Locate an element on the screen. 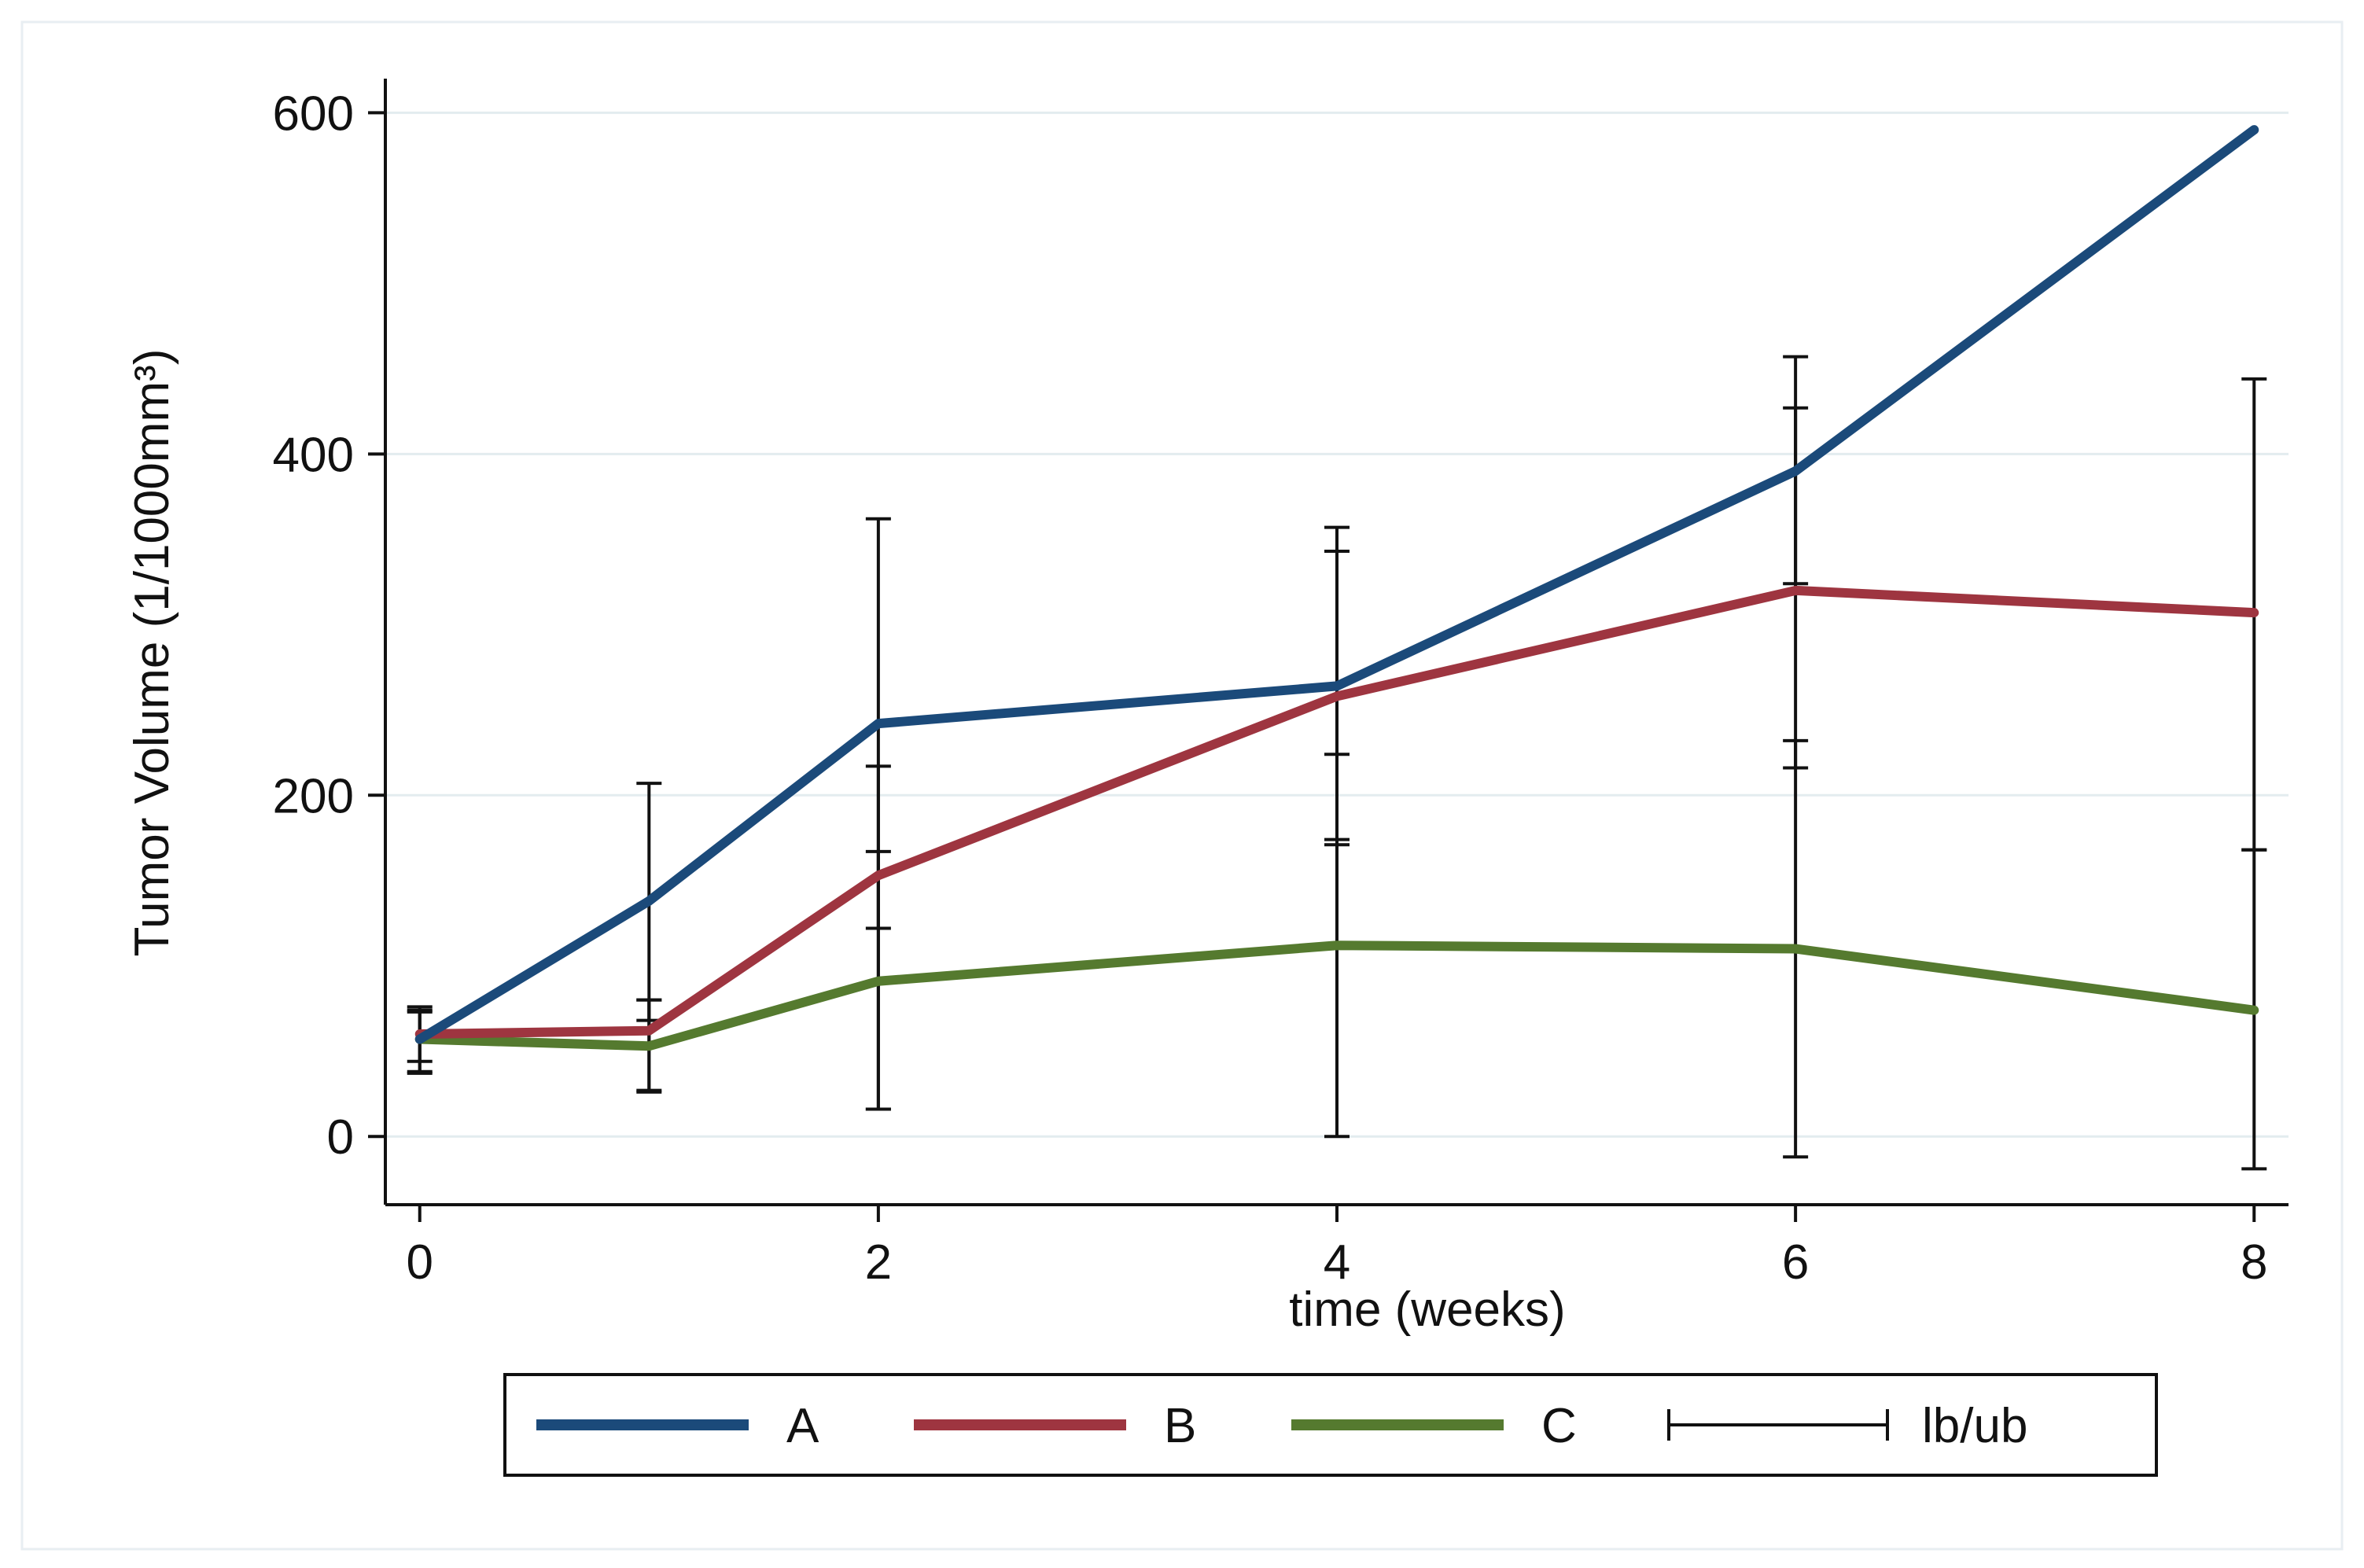 The width and height of the screenshot is (2364, 1568). legend-label-b: B is located at coordinates (1180, 1426).